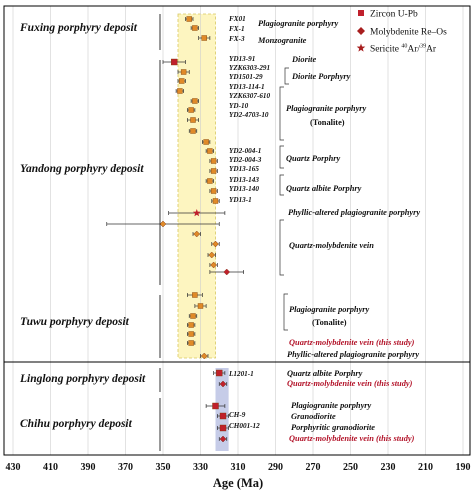 This screenshot has width=474, height=492. What do you see at coordinates (394, 15) in the screenshot?
I see `legend-label: Zircon U-Pb` at bounding box center [394, 15].